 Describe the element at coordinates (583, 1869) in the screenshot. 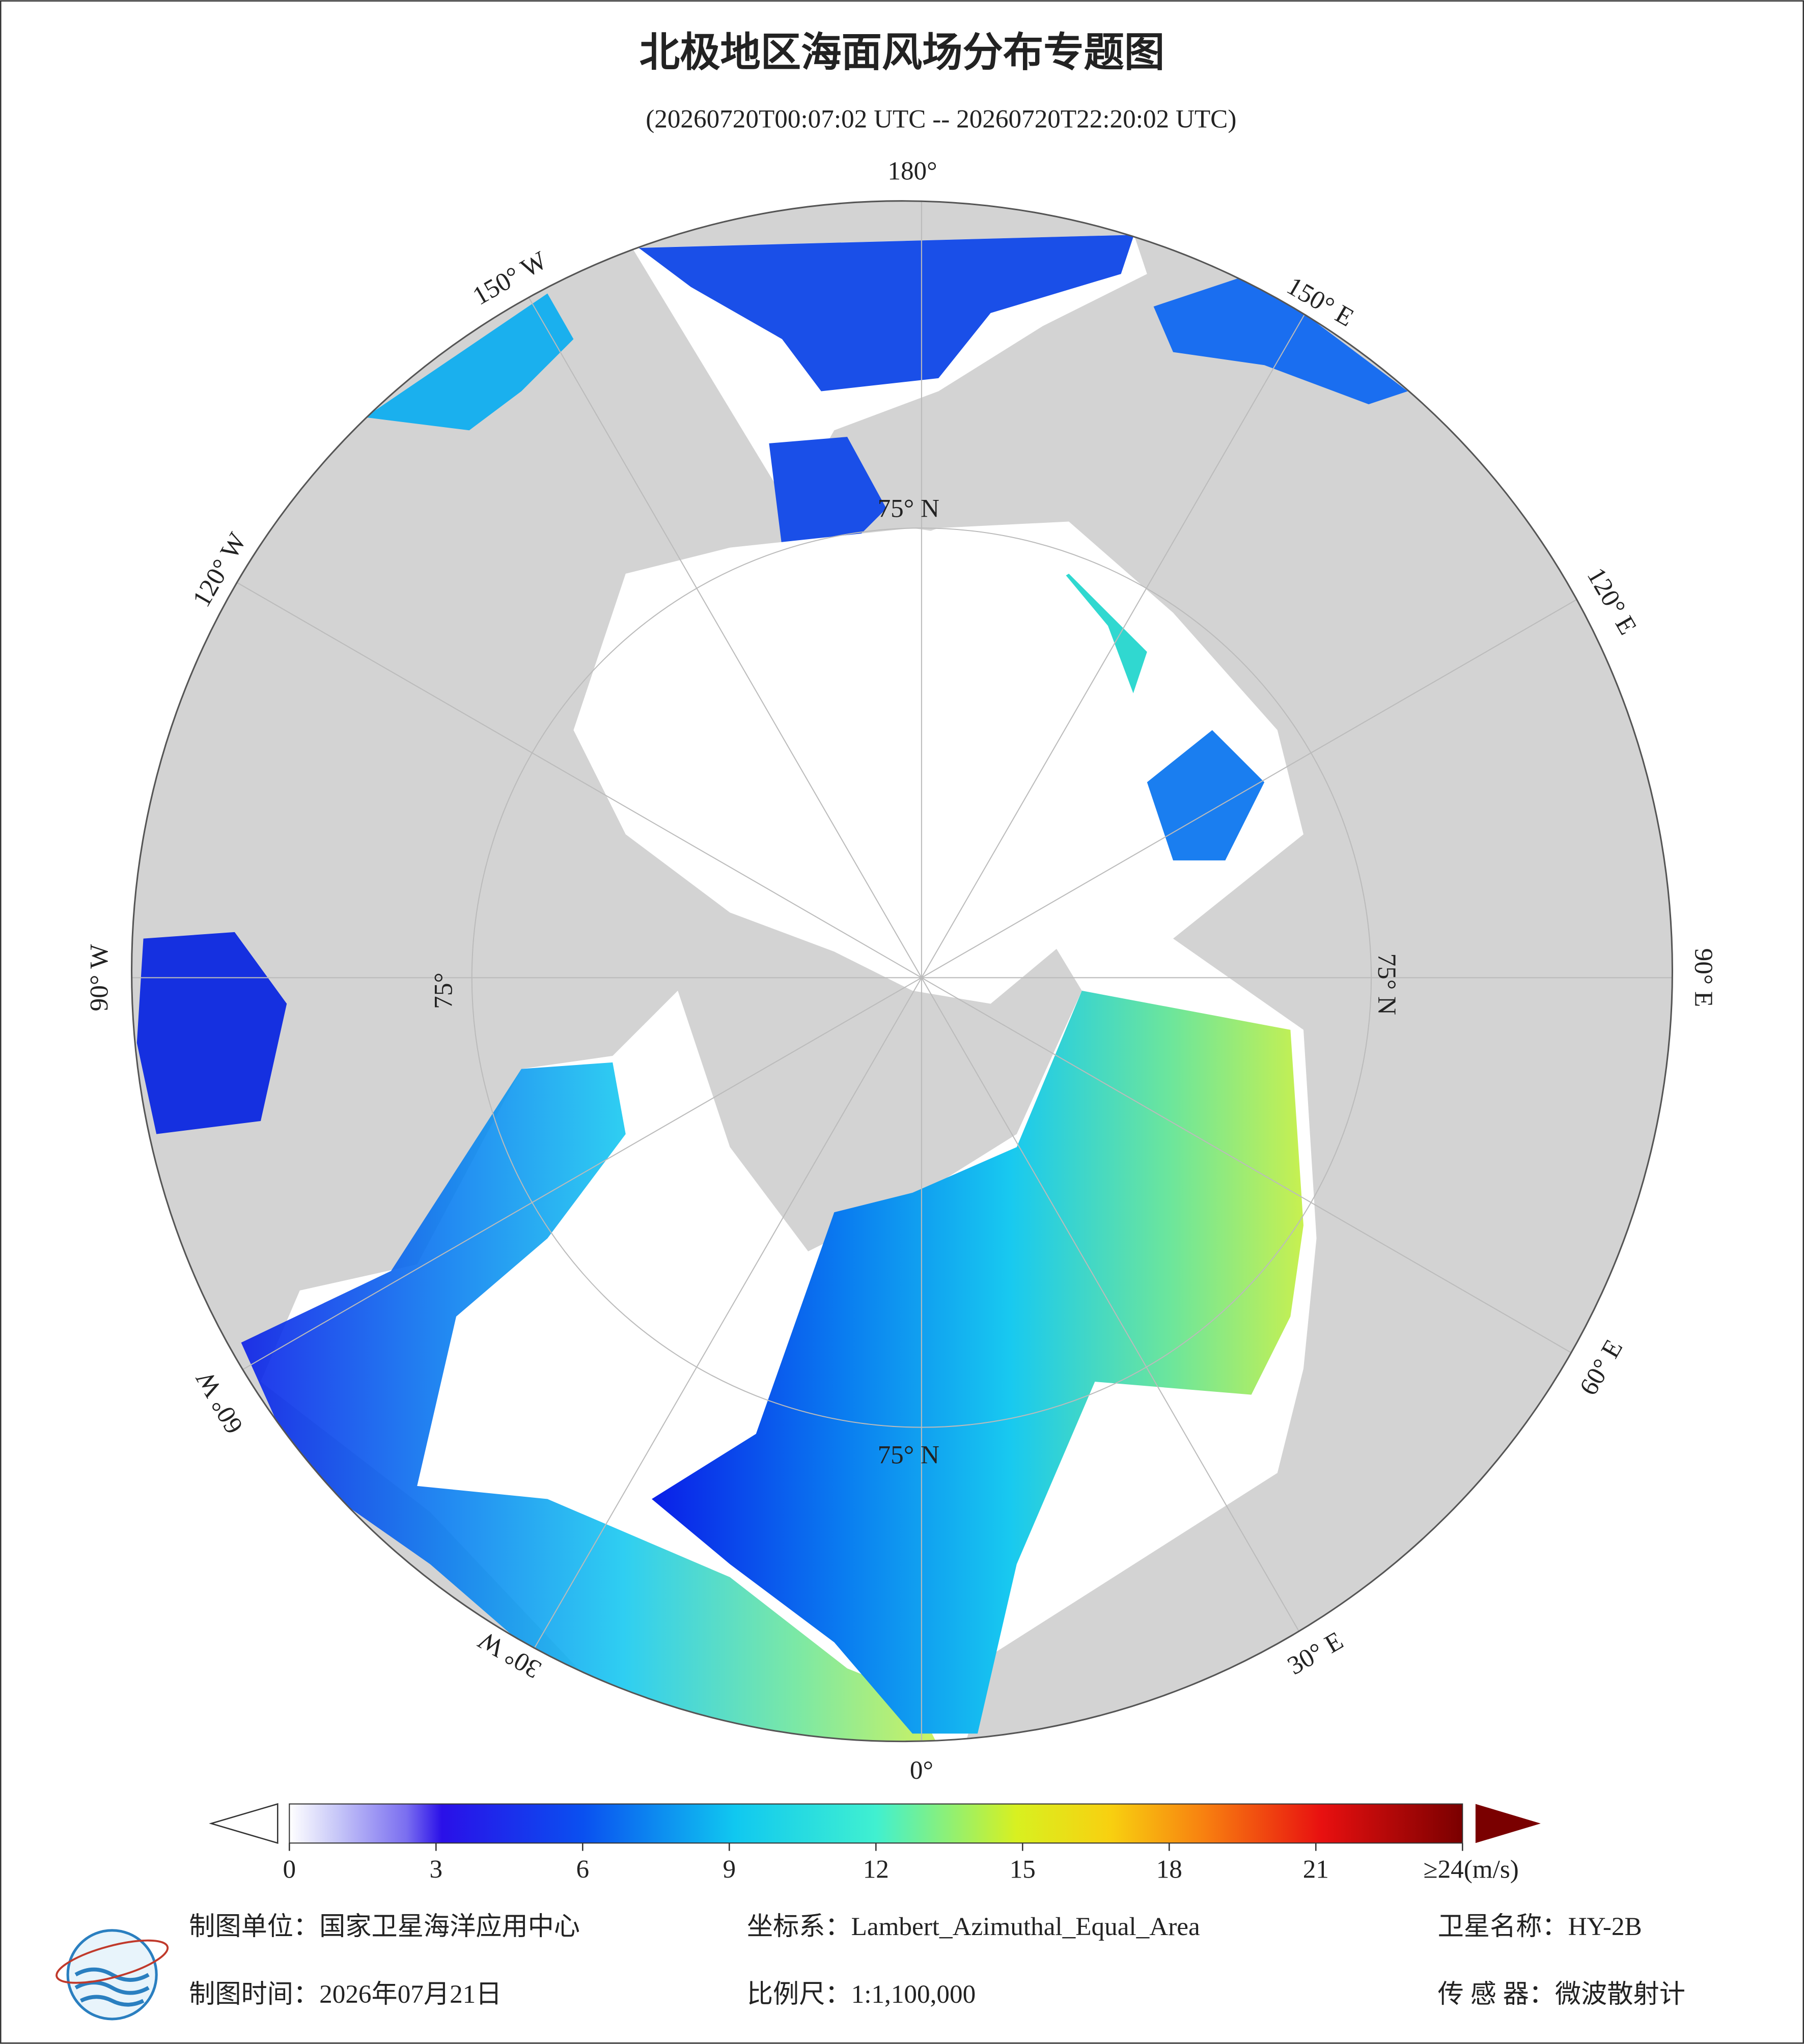

I see `colorbar-tick-label: 6` at that location.